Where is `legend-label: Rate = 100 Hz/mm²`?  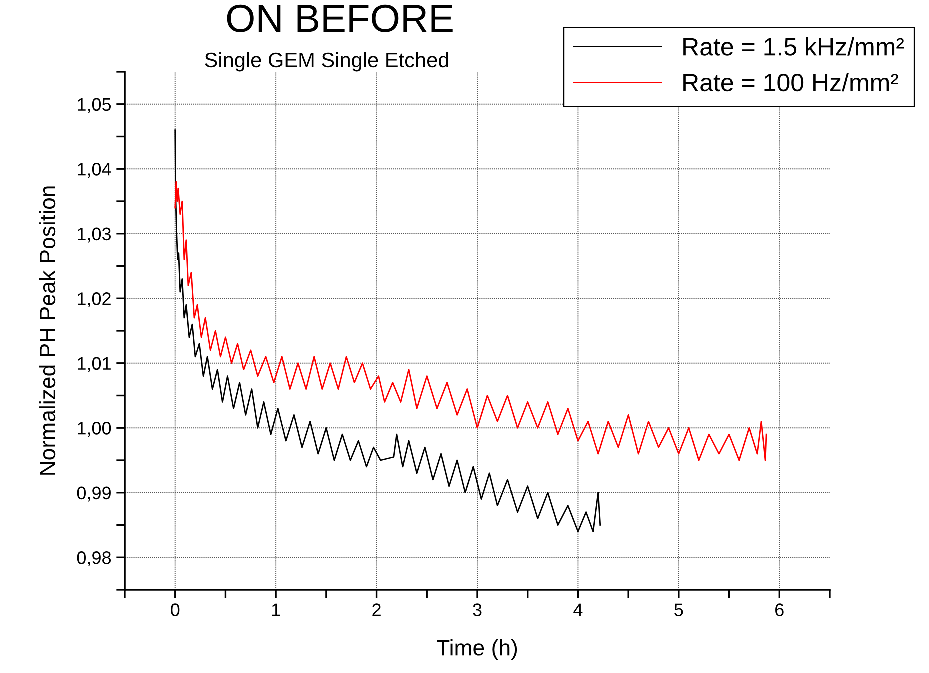 legend-label: Rate = 100 Hz/mm² is located at coordinates (791, 82).